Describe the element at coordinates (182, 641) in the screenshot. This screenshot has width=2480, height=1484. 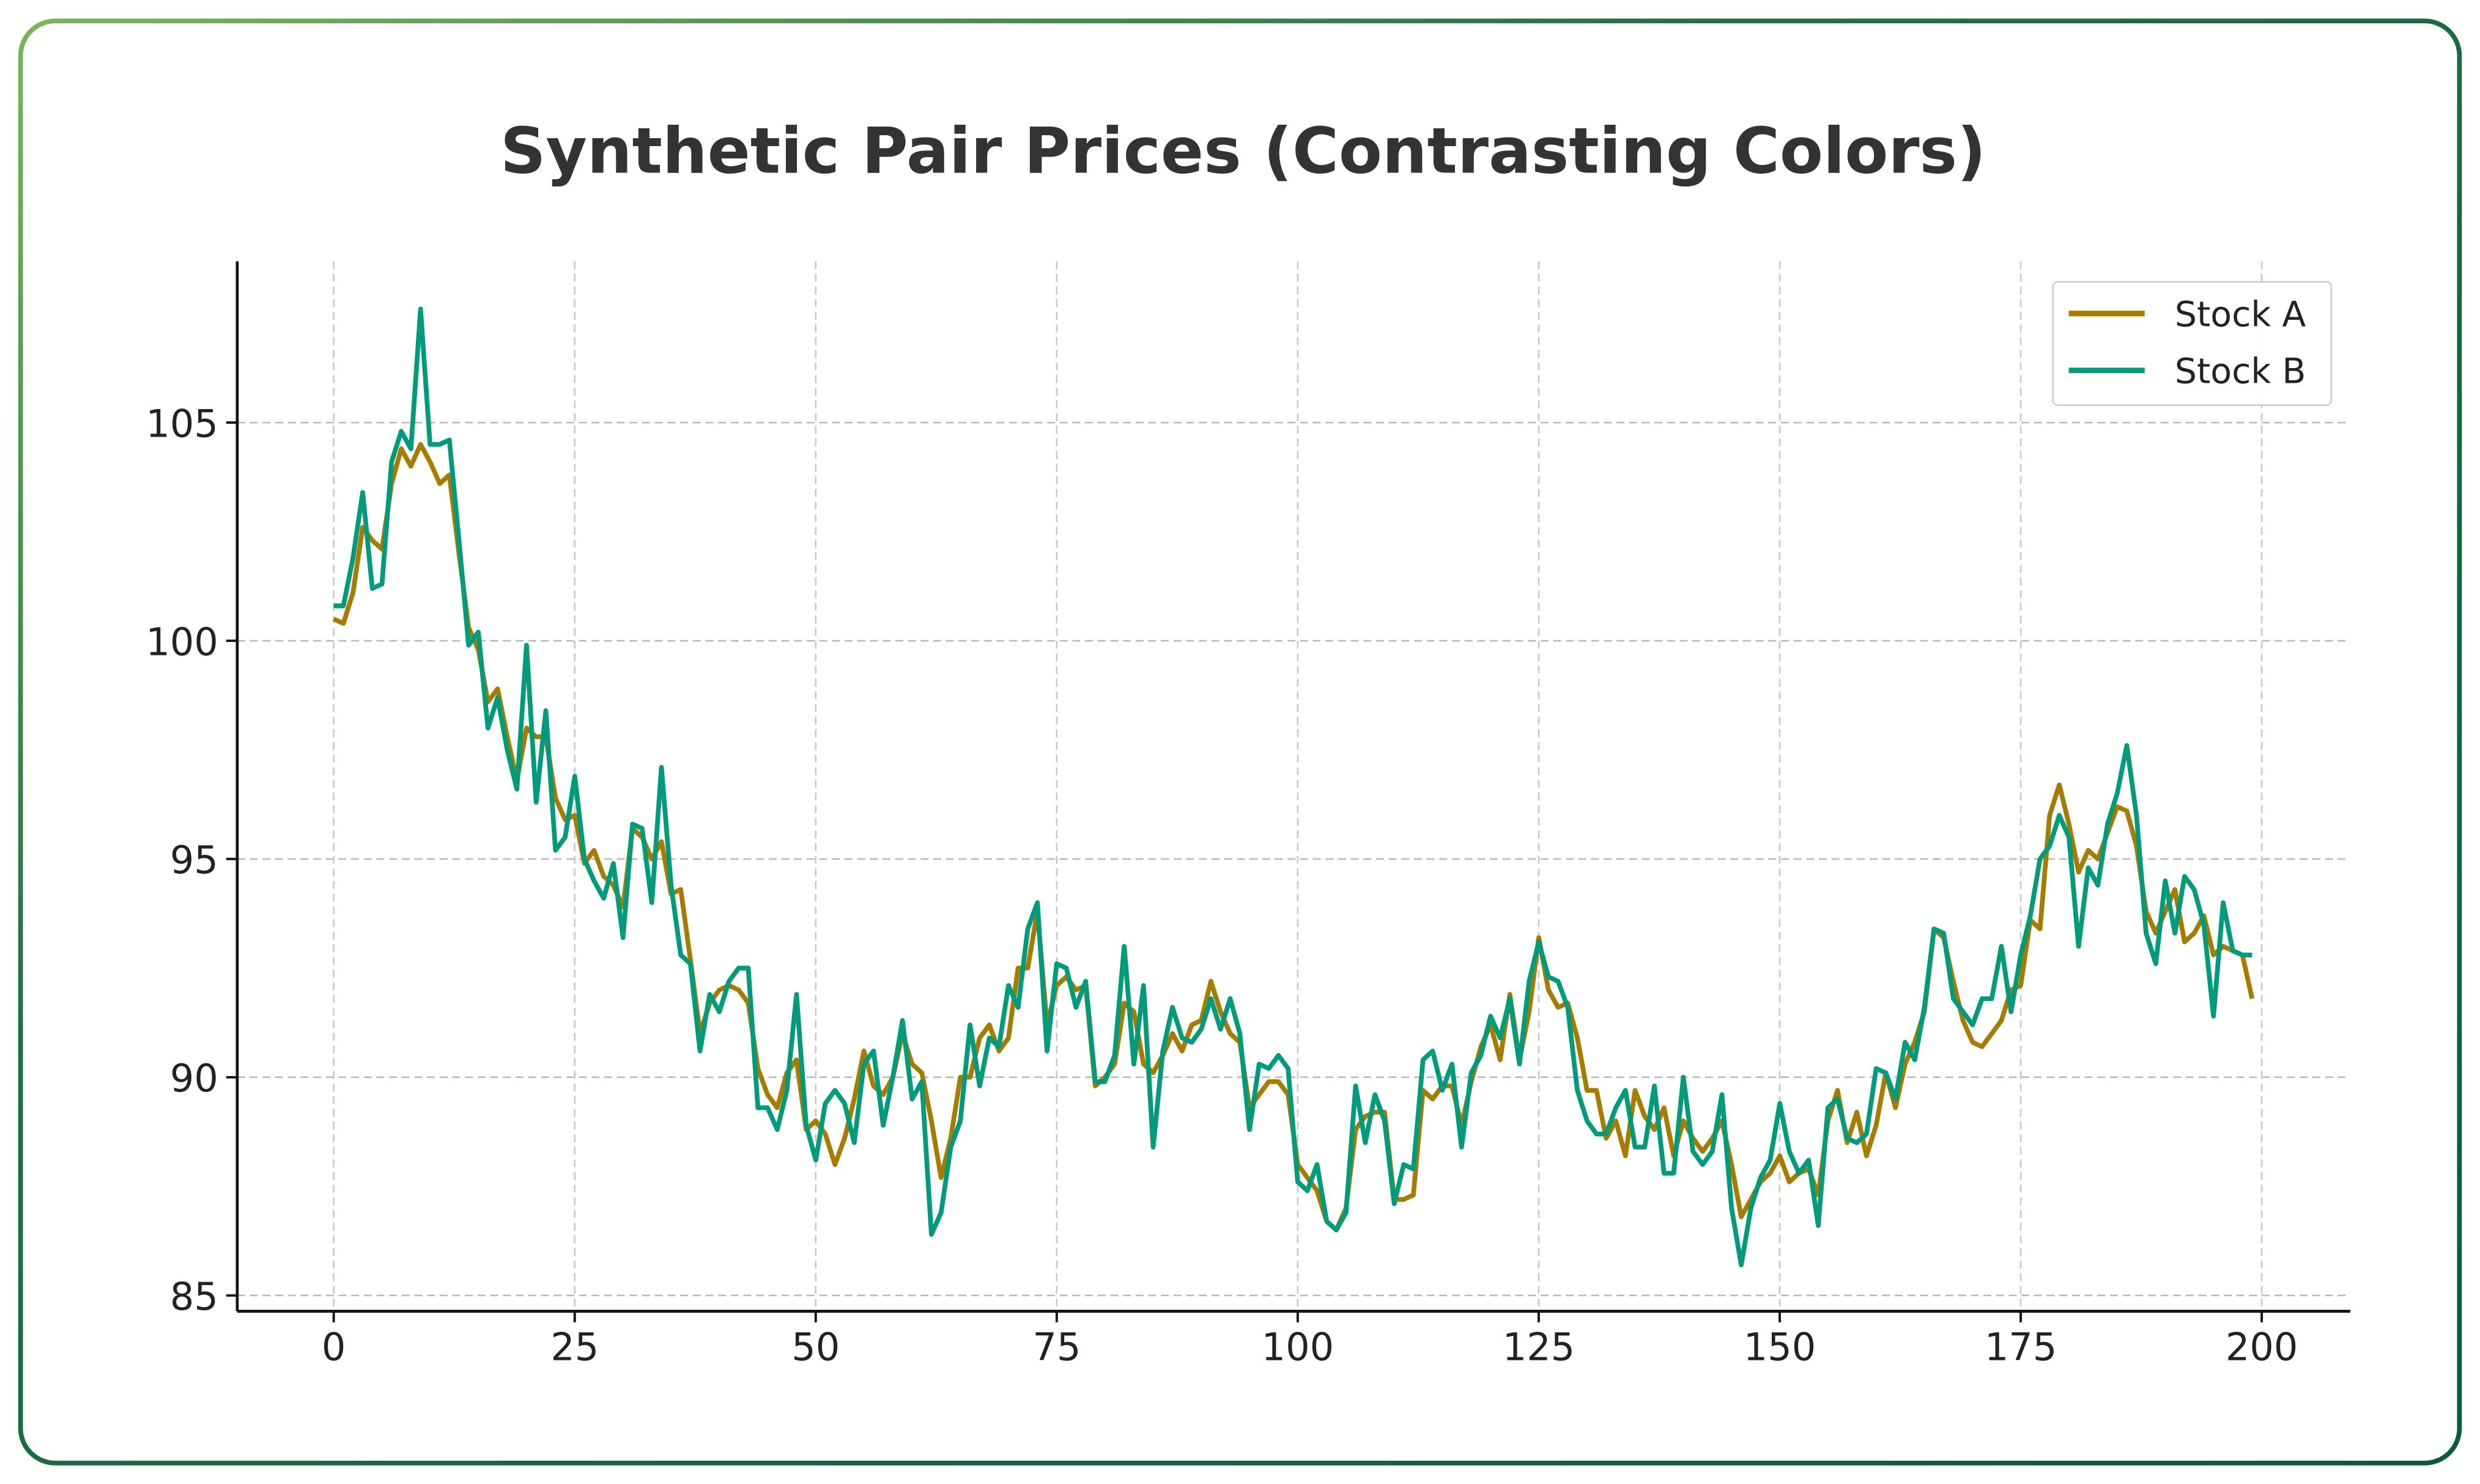
I see `y-tick-label: 100` at that location.